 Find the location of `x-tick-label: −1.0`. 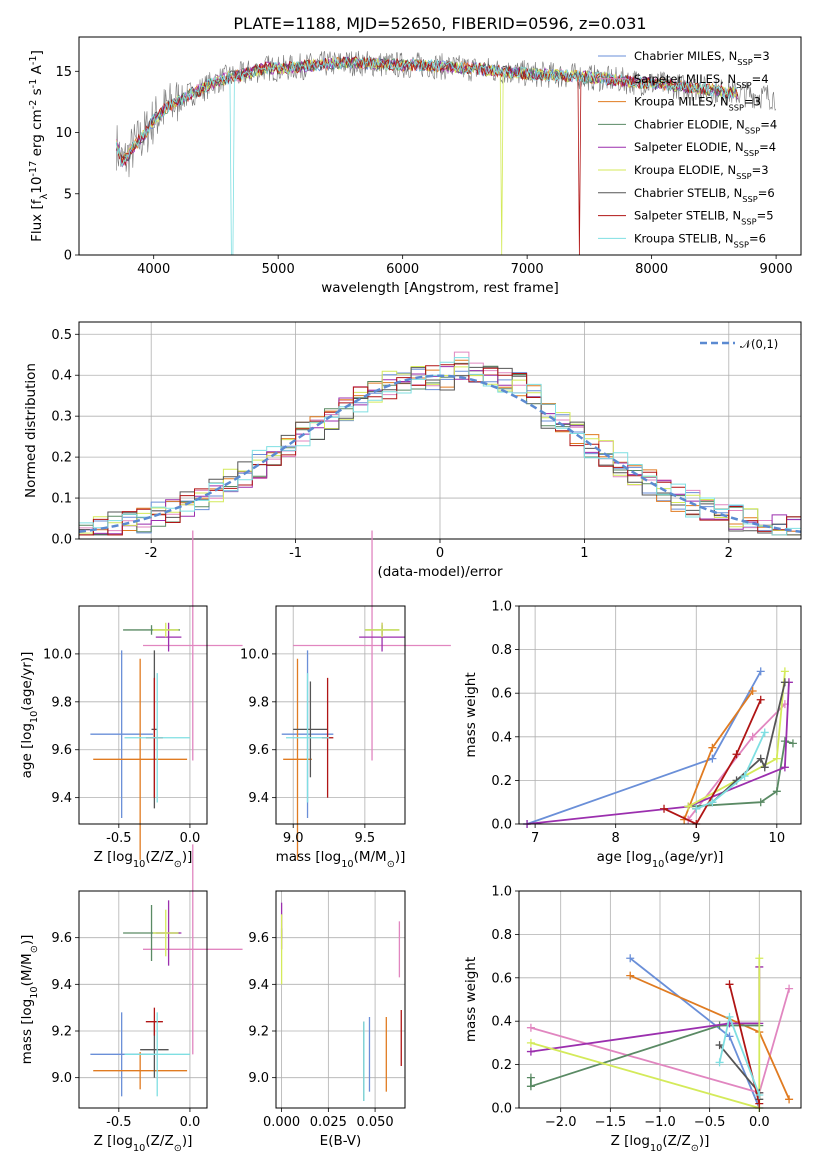

x-tick-label: −1.0 is located at coordinates (660, 1122).